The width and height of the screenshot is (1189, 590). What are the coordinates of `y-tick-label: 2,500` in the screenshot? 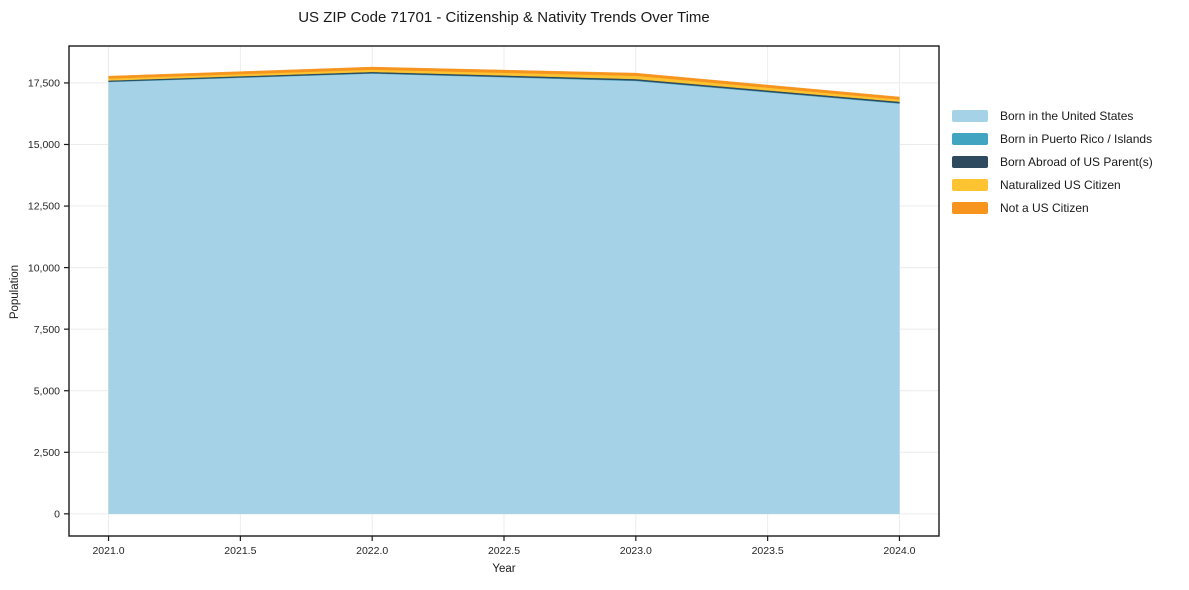 It's located at (47, 453).